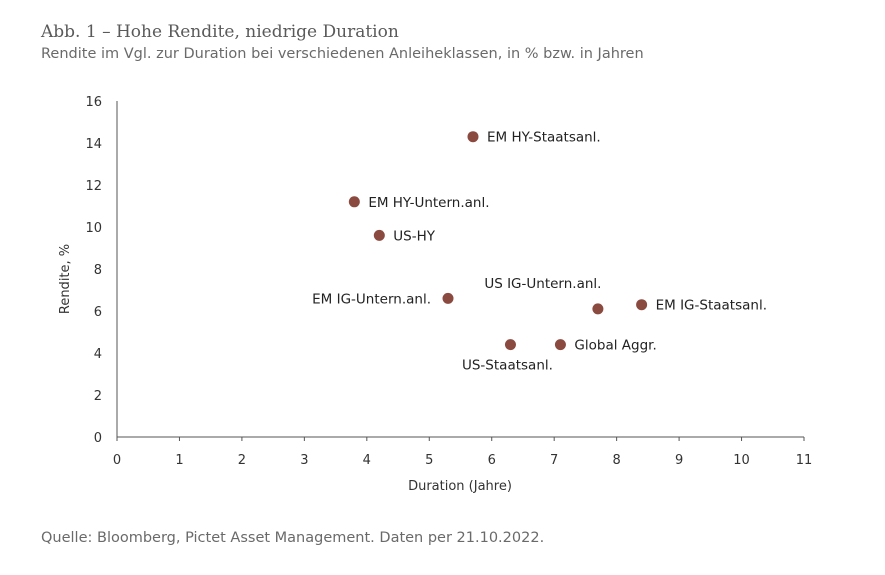  I want to click on x-tick-labels: 0 1 2 3 4 5 6 7 8 9 10 11, so click(462, 452).